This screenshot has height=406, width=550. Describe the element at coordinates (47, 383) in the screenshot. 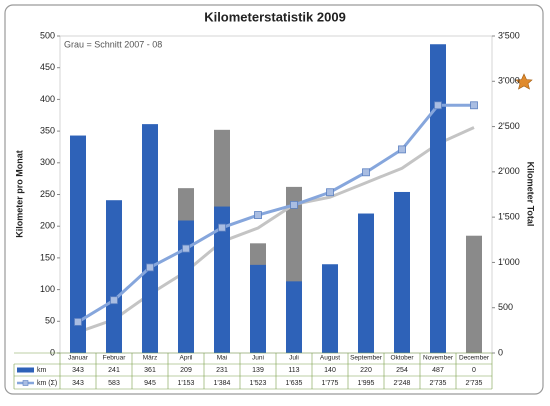

I see `legend-label: km (Σ)` at that location.